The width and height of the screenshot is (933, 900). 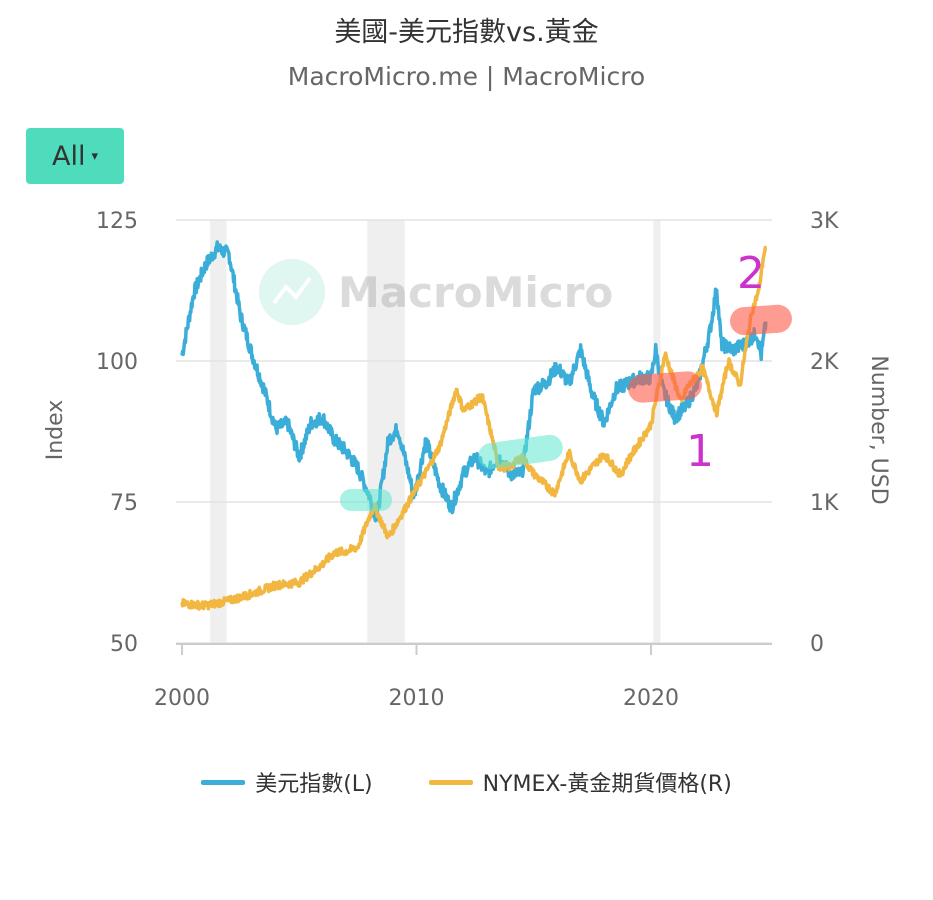 I want to click on y-right-tick: 2K, so click(x=824, y=362).